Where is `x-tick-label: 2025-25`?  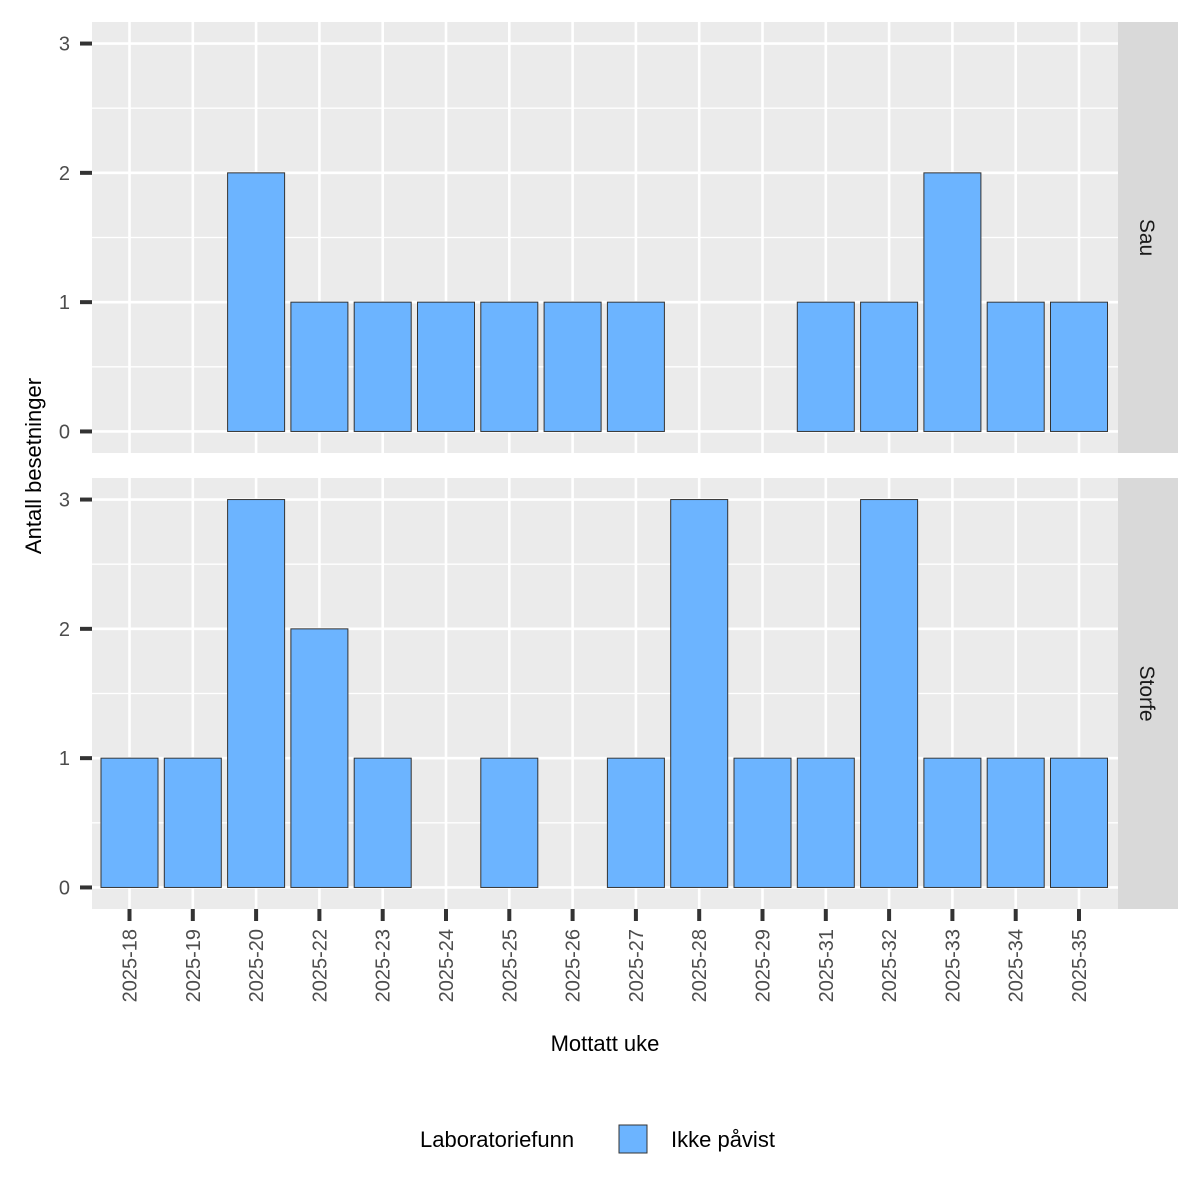
x-tick-label: 2025-25 is located at coordinates (510, 965).